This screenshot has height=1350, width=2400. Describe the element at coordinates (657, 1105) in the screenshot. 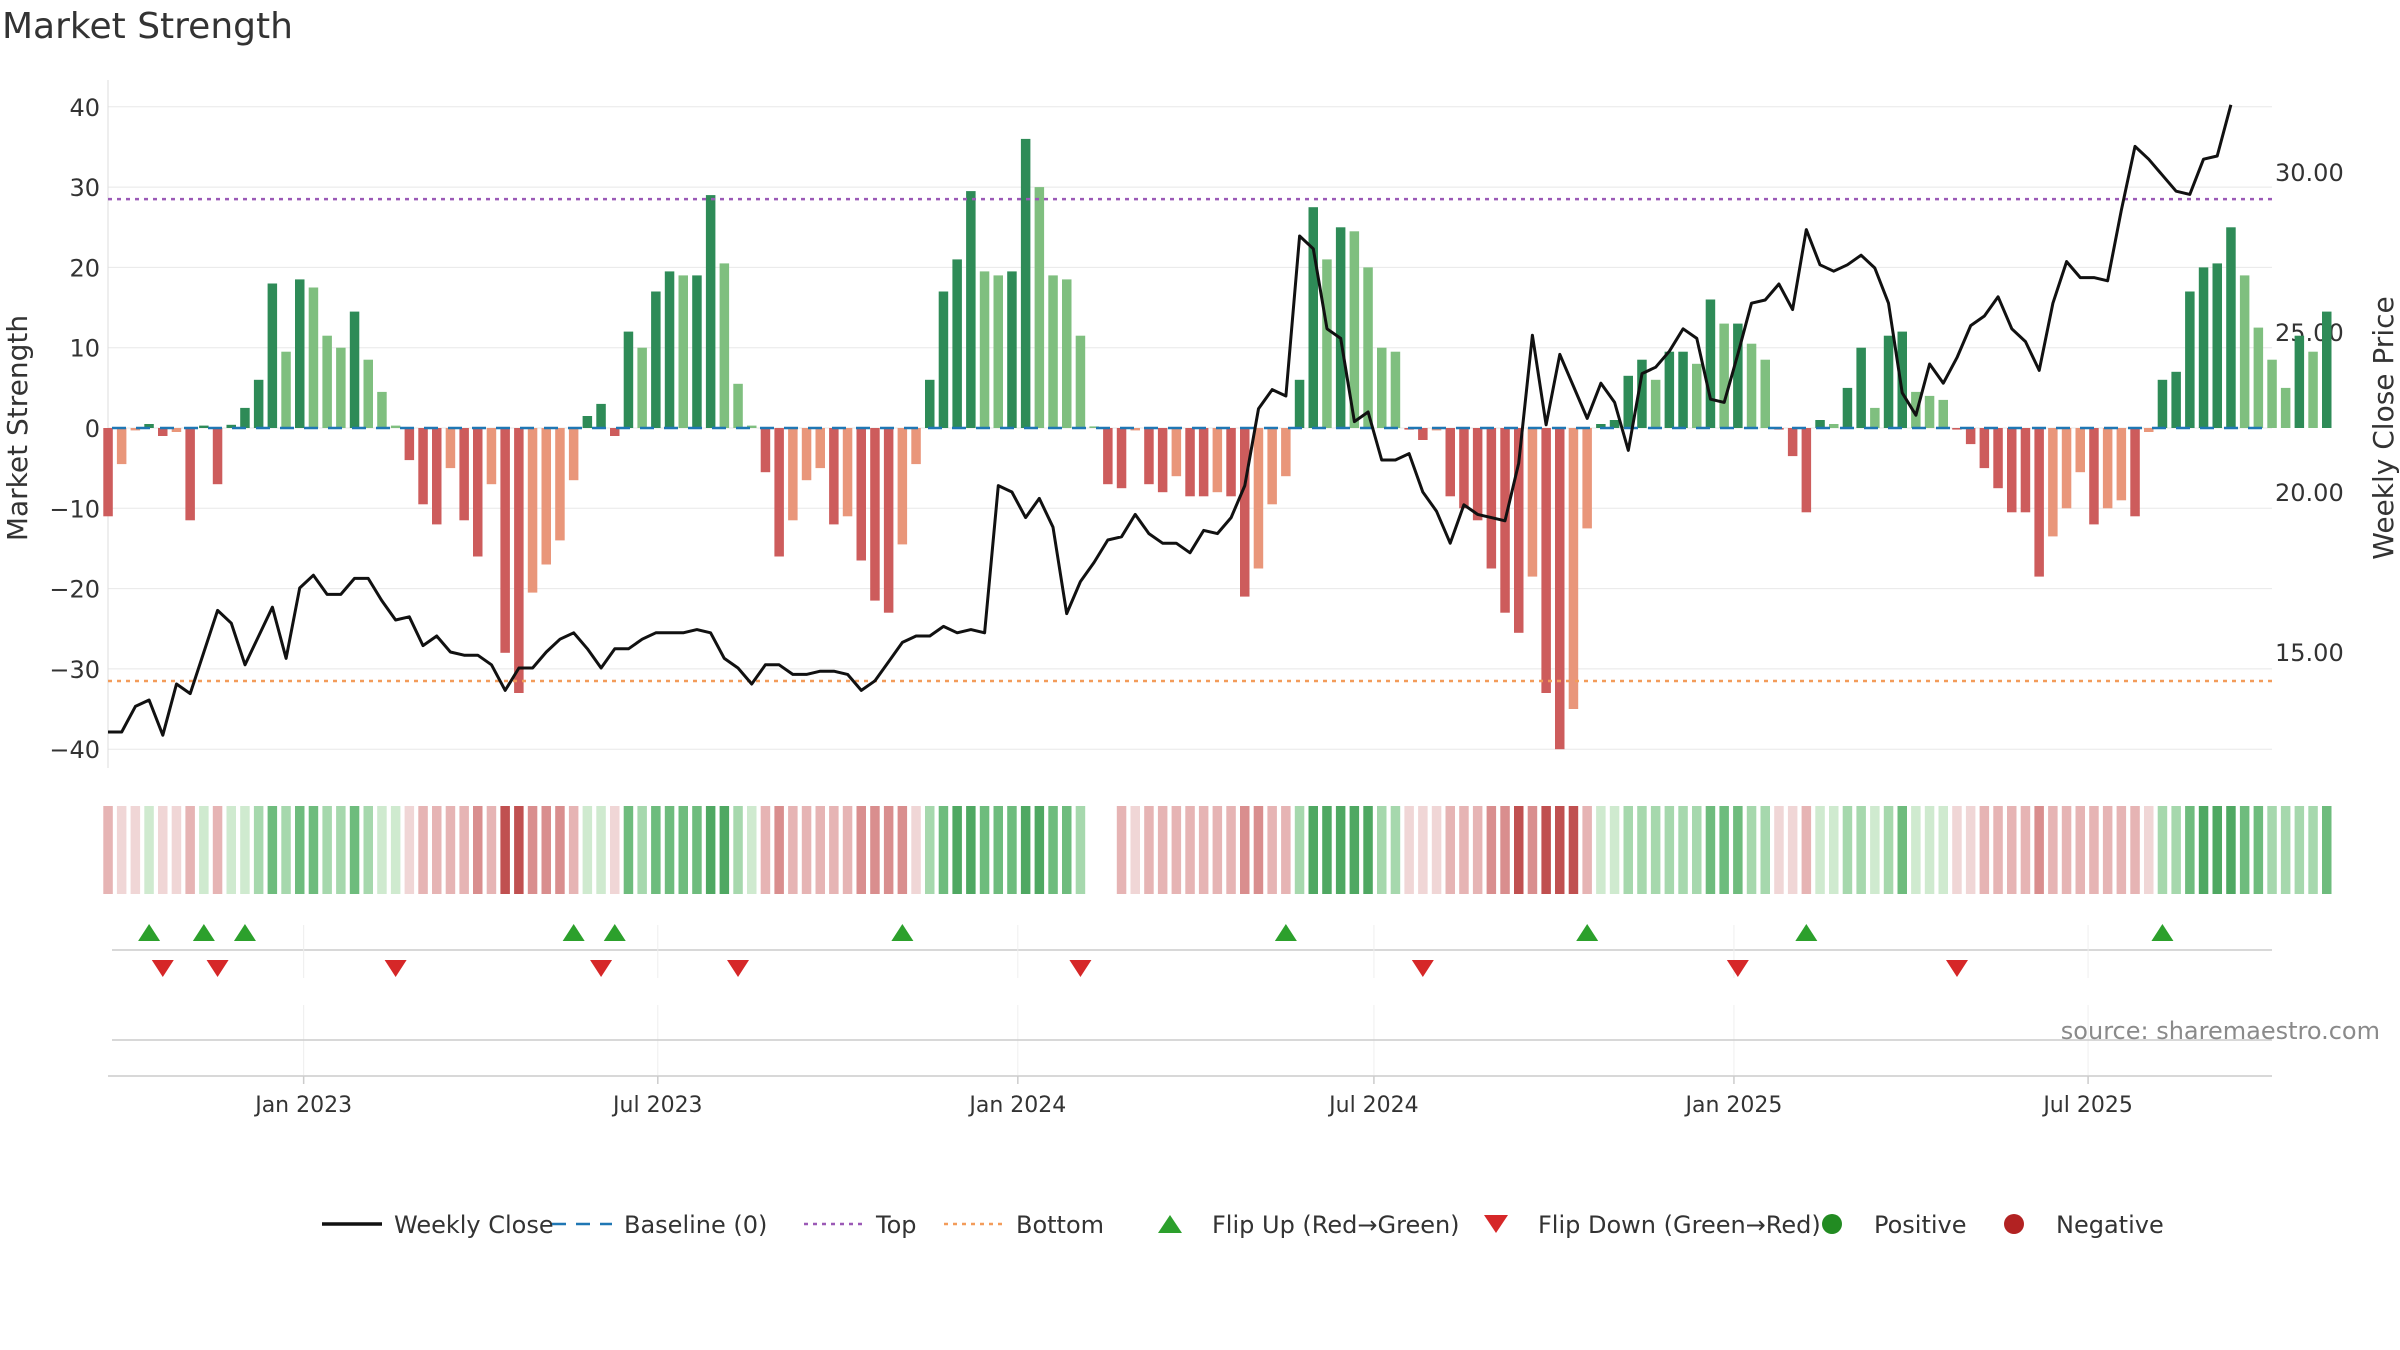

I see `x-tick-label: Jul 2023` at that location.